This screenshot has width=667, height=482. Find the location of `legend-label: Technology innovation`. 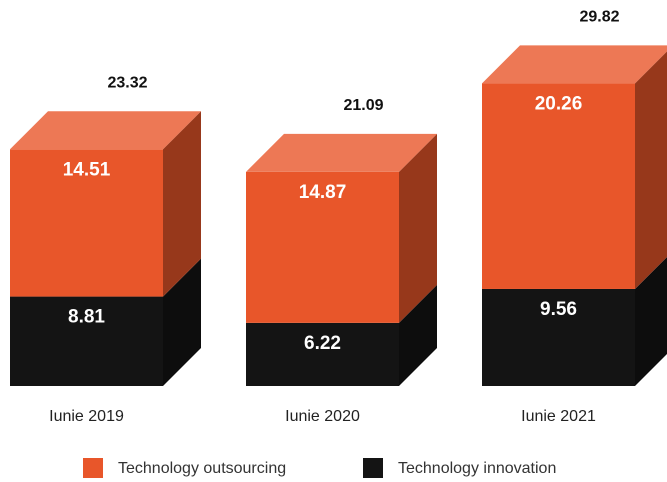

legend-label: Technology innovation is located at coordinates (477, 468).